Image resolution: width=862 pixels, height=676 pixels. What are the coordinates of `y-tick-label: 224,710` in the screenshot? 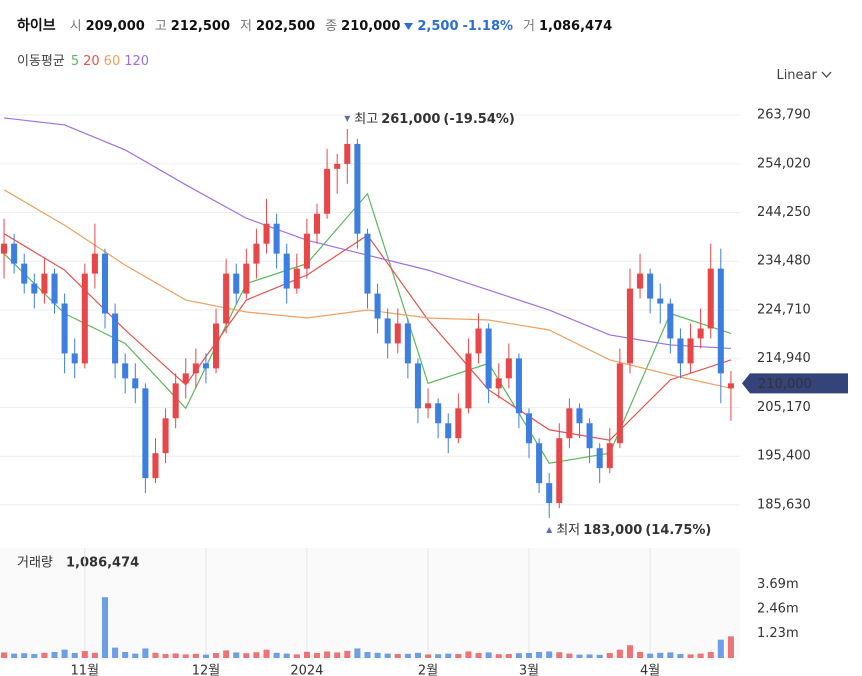 It's located at (784, 309).